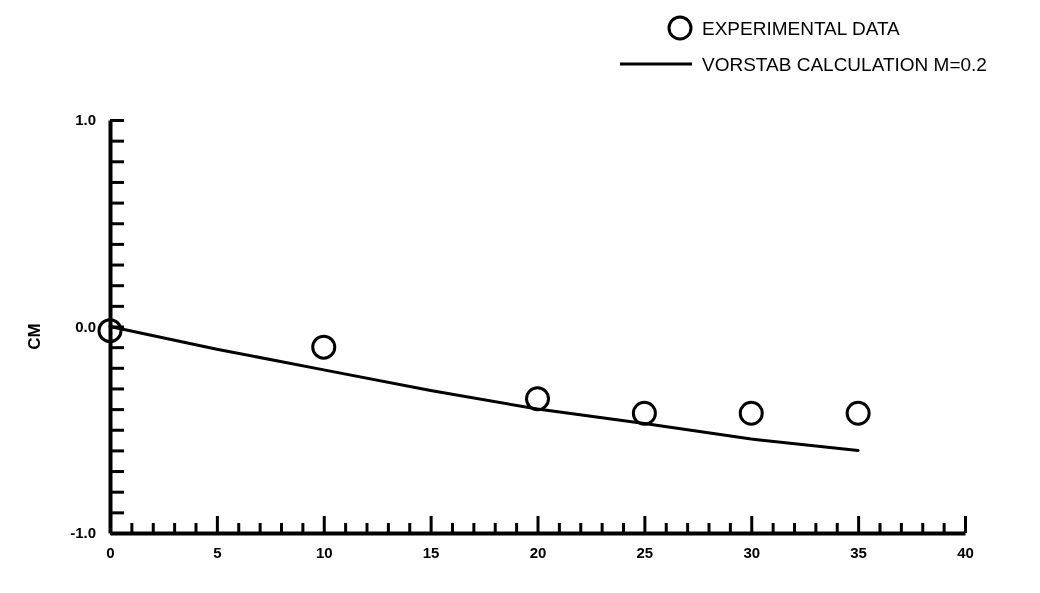  I want to click on x-tick-label: 20, so click(538, 552).